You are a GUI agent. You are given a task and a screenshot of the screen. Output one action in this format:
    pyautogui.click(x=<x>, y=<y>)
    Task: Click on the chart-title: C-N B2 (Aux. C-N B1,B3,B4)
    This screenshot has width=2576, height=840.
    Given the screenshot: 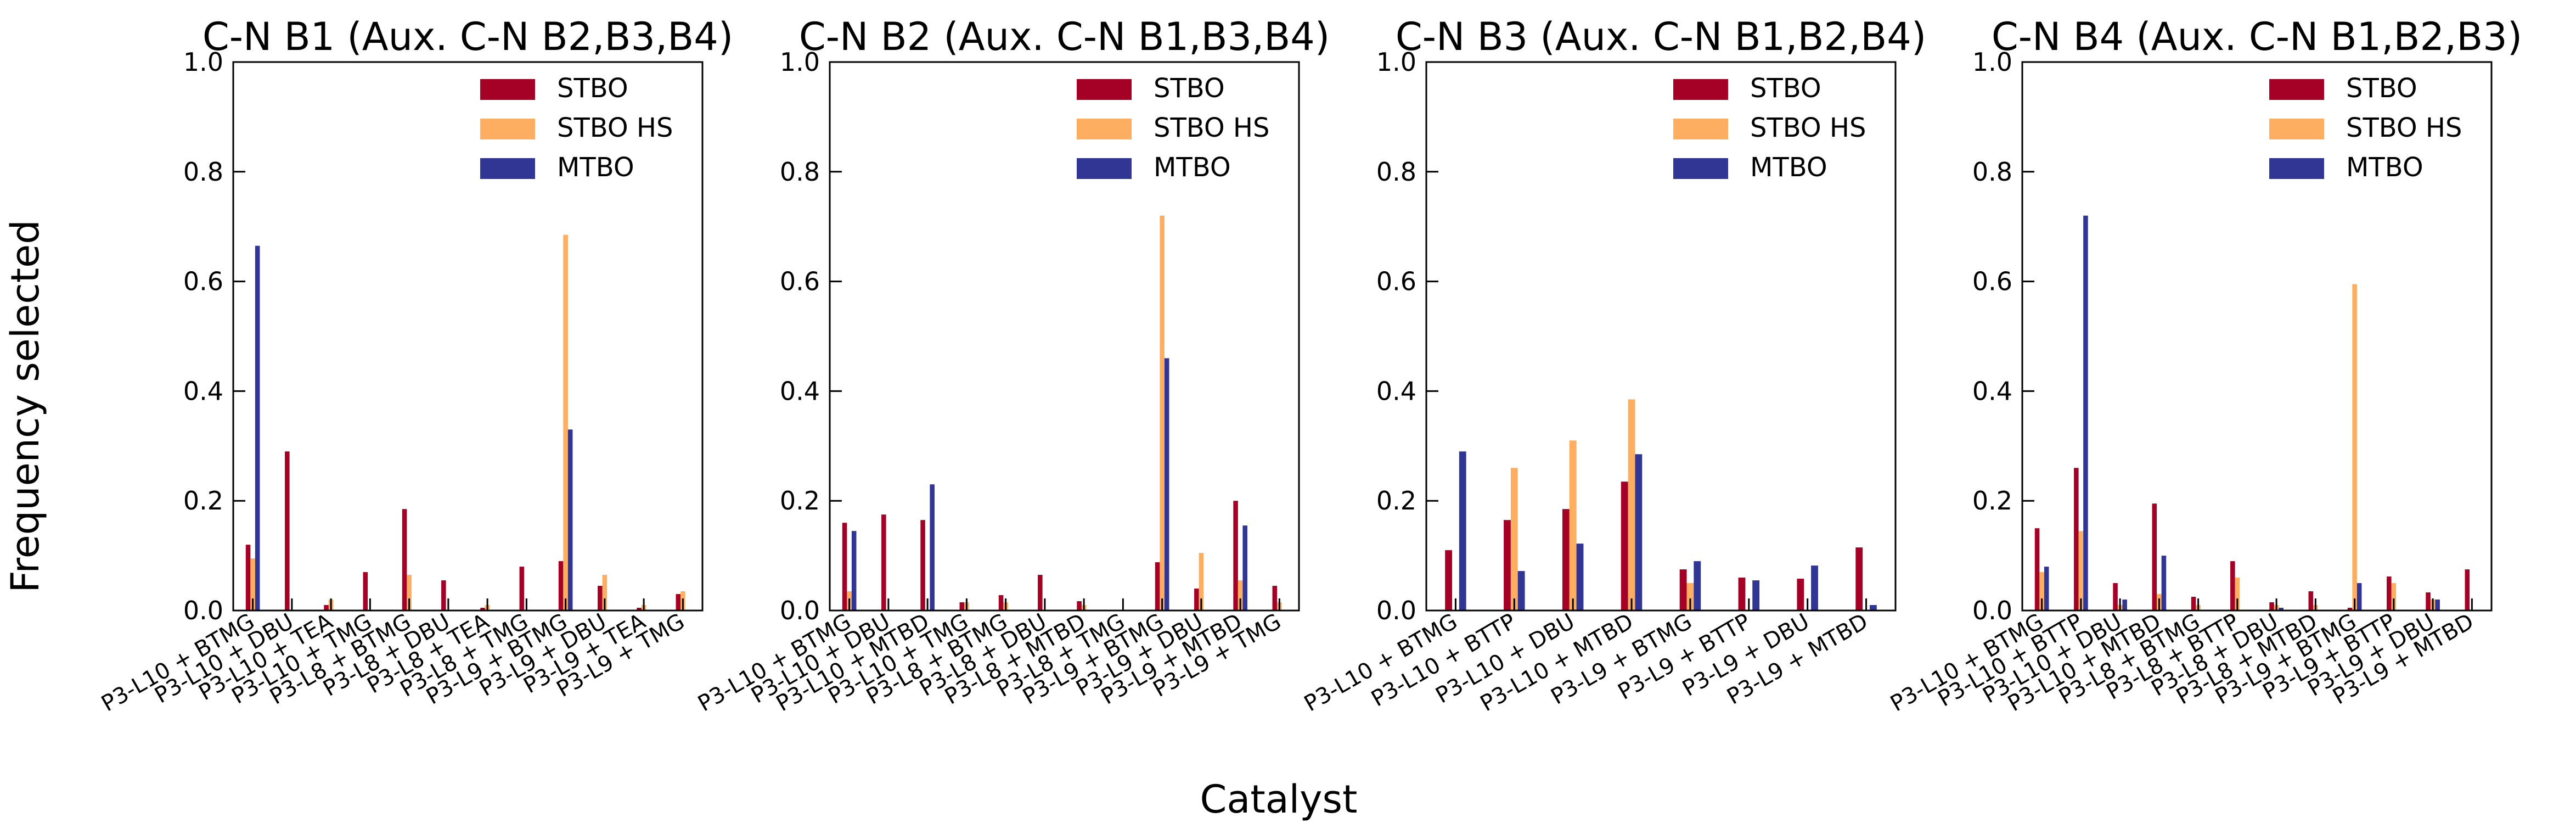 What is the action you would take?
    pyautogui.click(x=1064, y=37)
    